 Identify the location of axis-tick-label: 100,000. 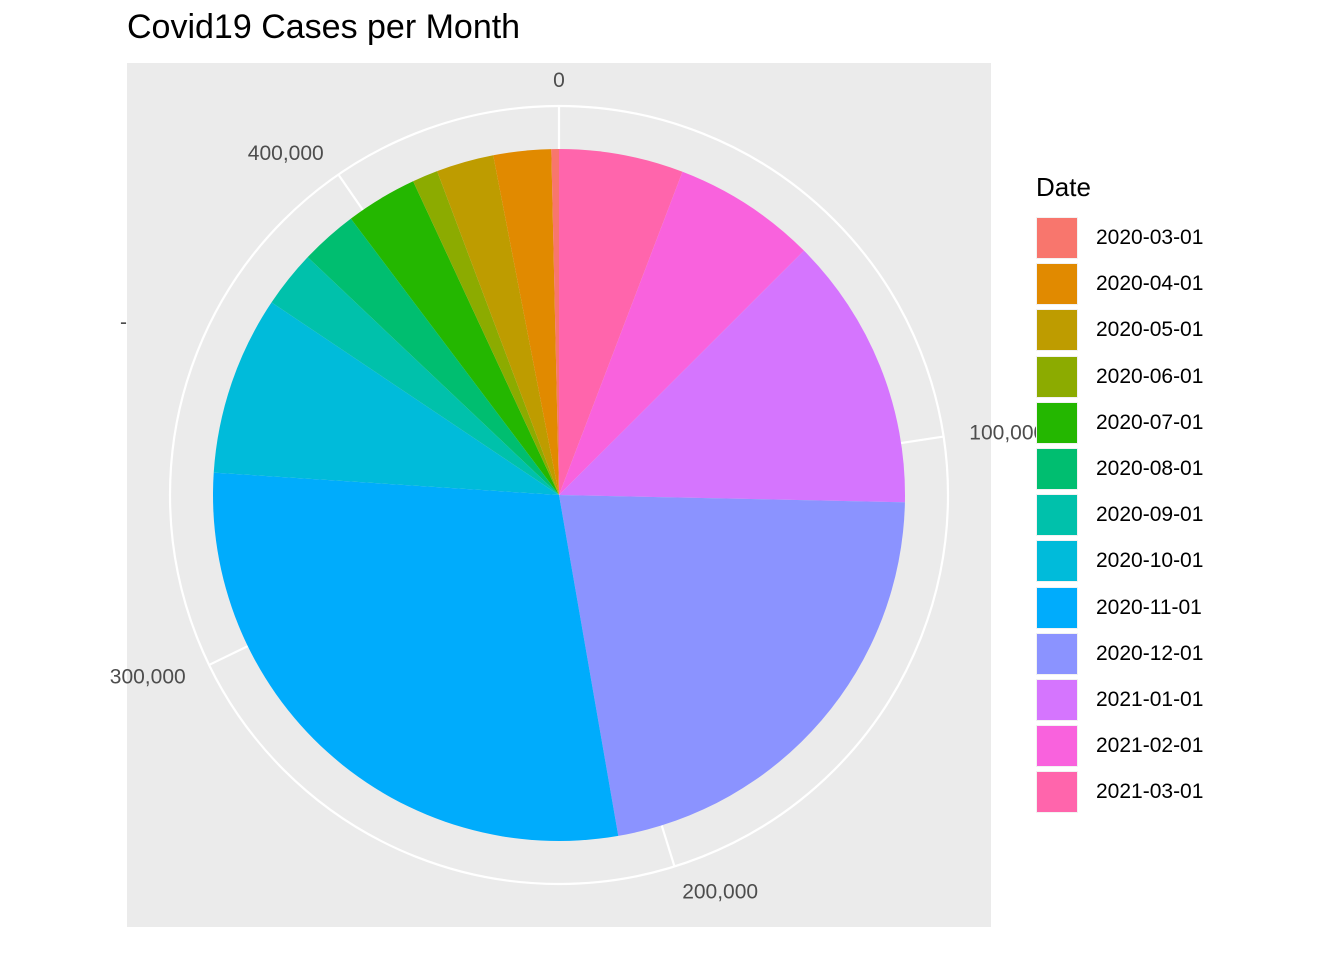
(1007, 433).